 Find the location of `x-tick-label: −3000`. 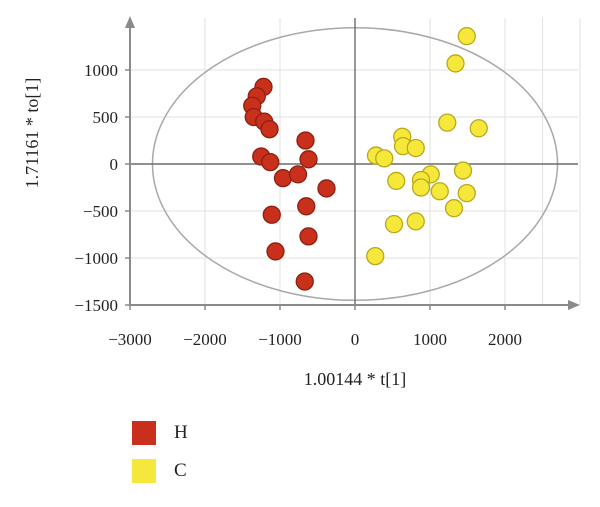

x-tick-label: −3000 is located at coordinates (130, 339).